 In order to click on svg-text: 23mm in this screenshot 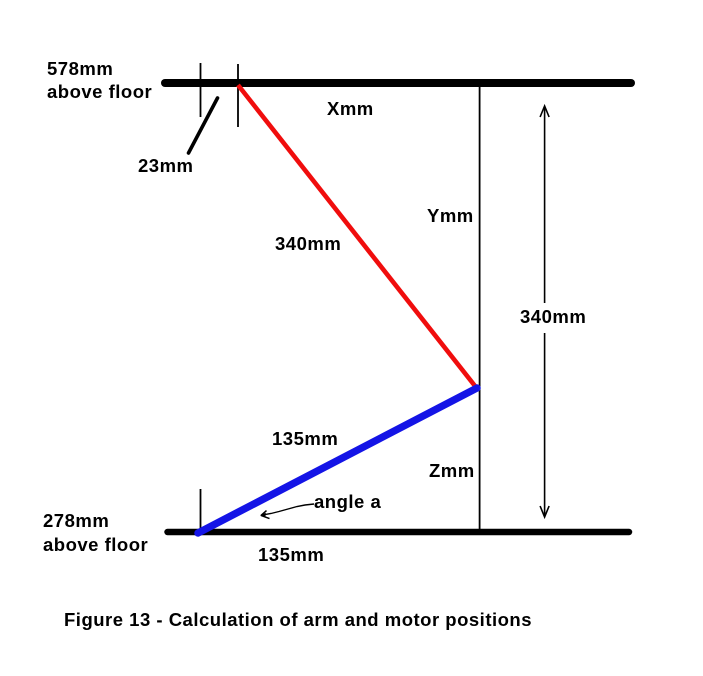, I will do `click(165, 165)`.